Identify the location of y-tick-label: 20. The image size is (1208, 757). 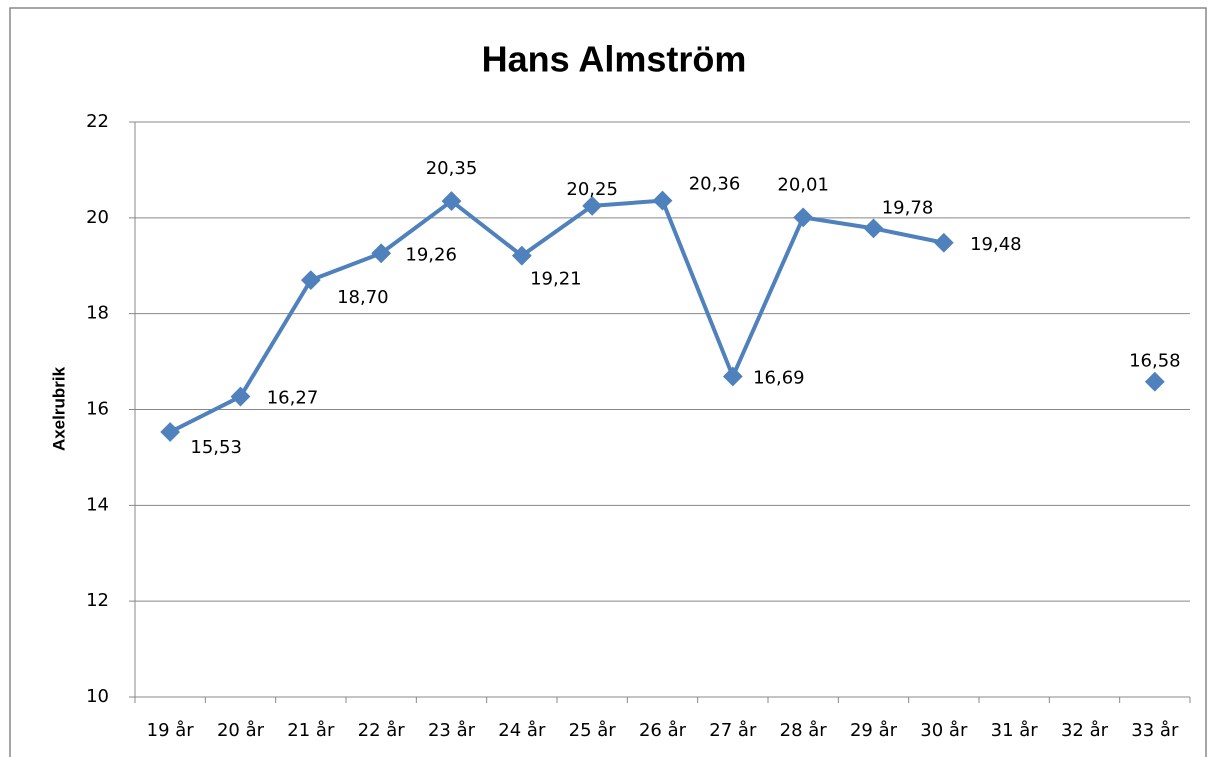
(97, 217).